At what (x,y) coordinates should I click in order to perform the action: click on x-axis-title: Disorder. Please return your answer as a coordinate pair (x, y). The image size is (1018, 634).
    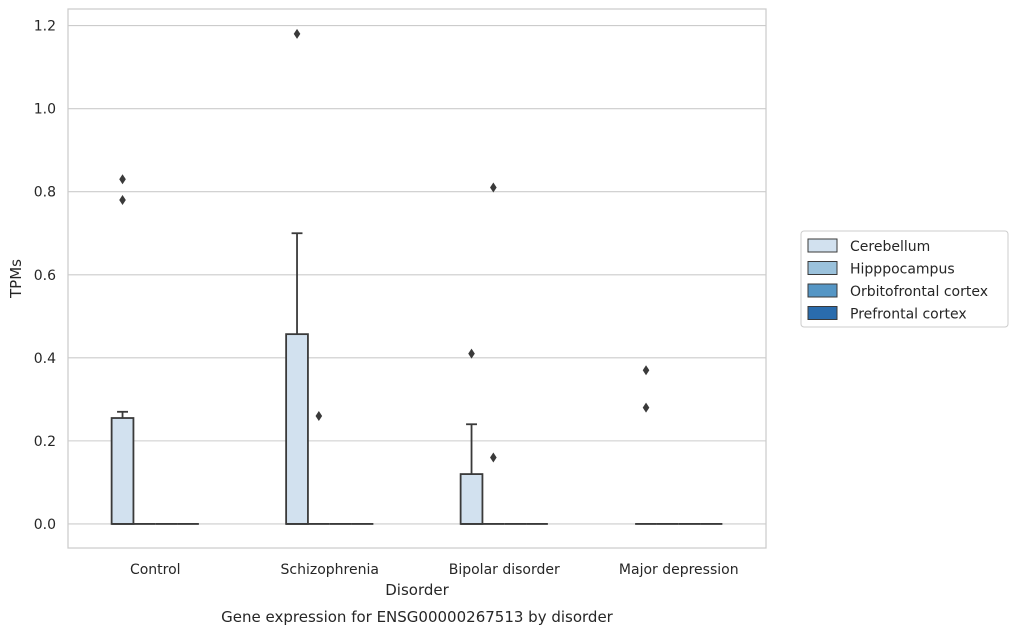
    Looking at the image, I should click on (417, 590).